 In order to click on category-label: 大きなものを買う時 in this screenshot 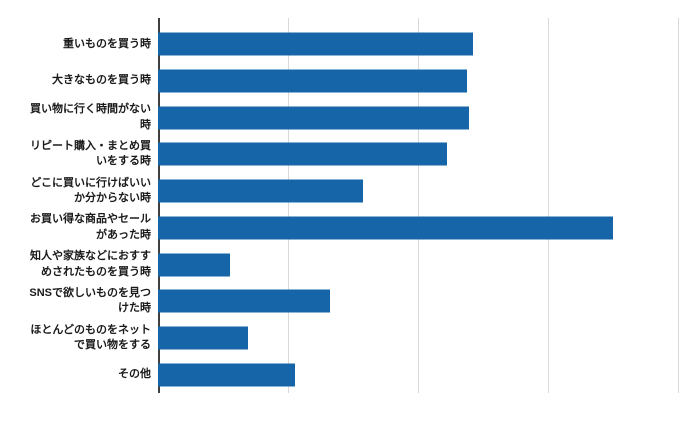, I will do `click(101, 80)`.